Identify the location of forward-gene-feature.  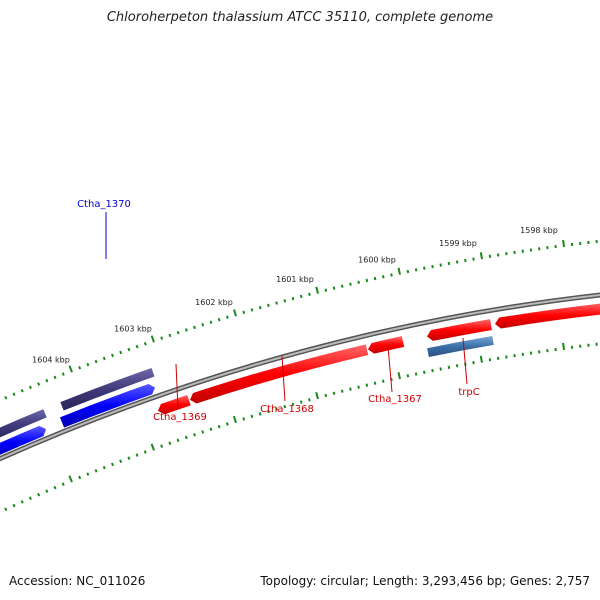
(23, 423).